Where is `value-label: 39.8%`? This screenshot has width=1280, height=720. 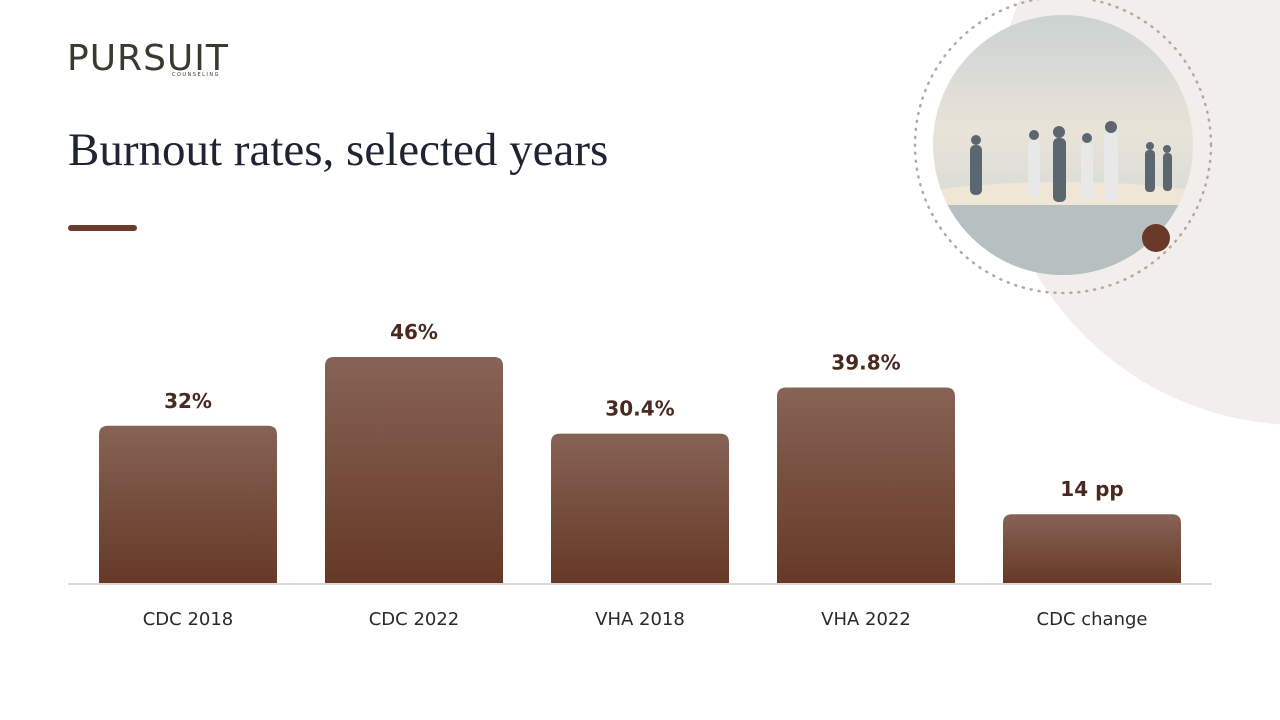 value-label: 39.8% is located at coordinates (865, 362).